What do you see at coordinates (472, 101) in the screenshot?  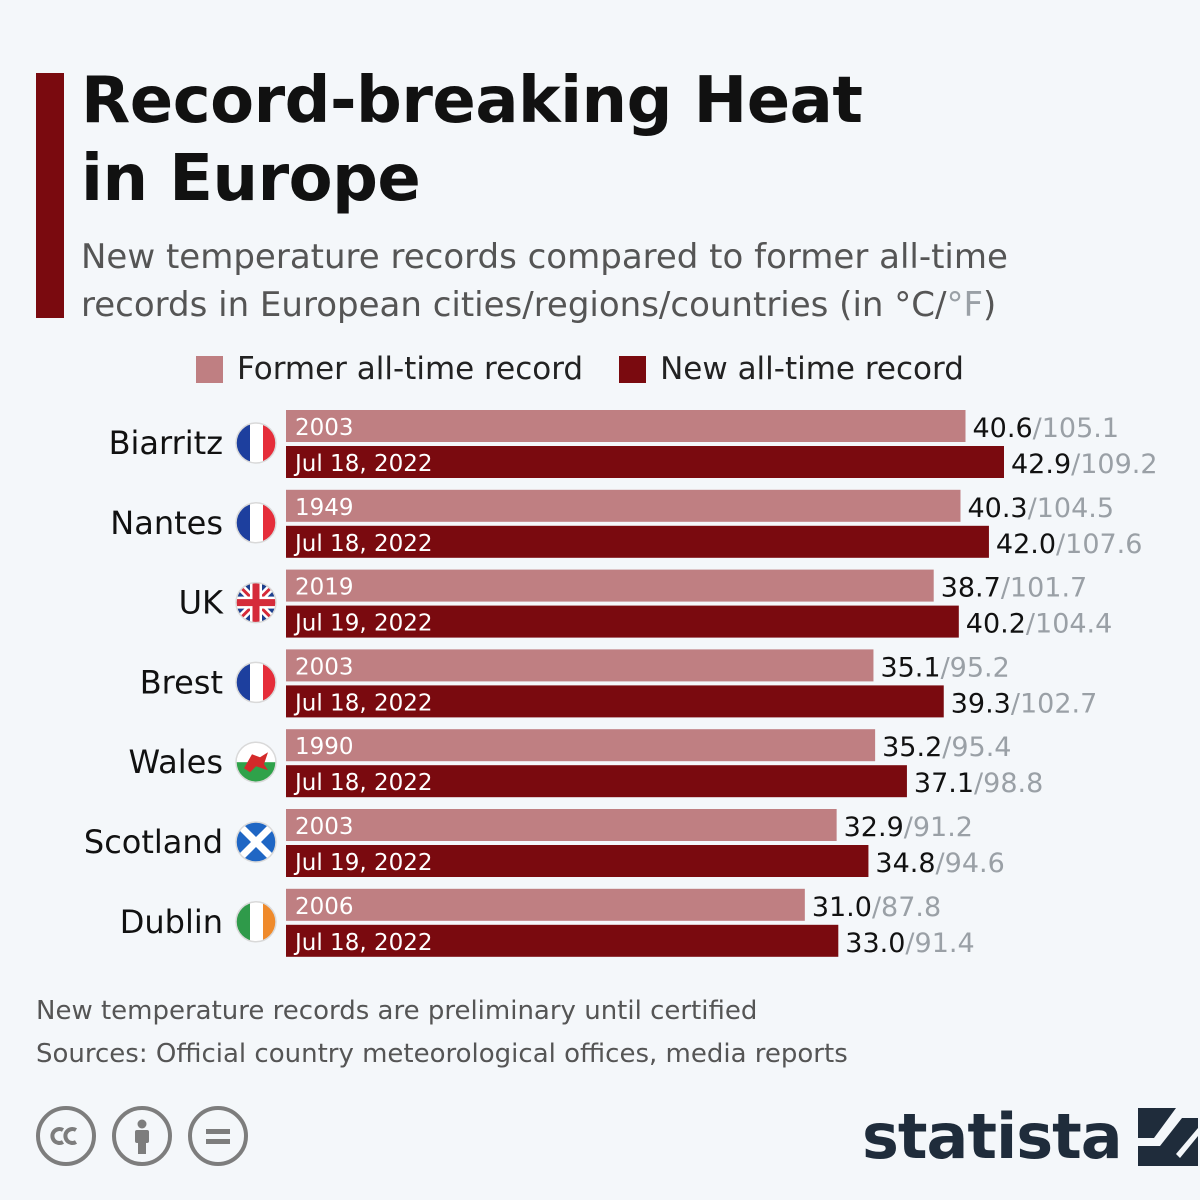 I see `title-line-1: Record-breaking Heat` at bounding box center [472, 101].